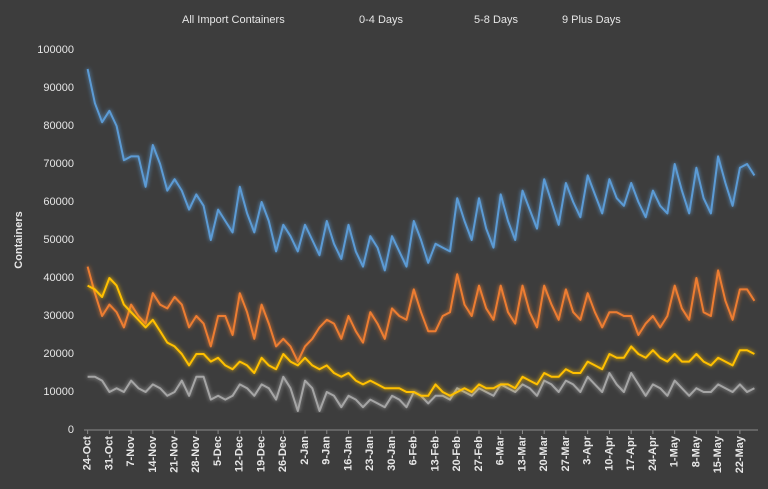 The height and width of the screenshot is (489, 768). Describe the element at coordinates (55, 50) in the screenshot. I see `y-tick-label: 100000` at that location.